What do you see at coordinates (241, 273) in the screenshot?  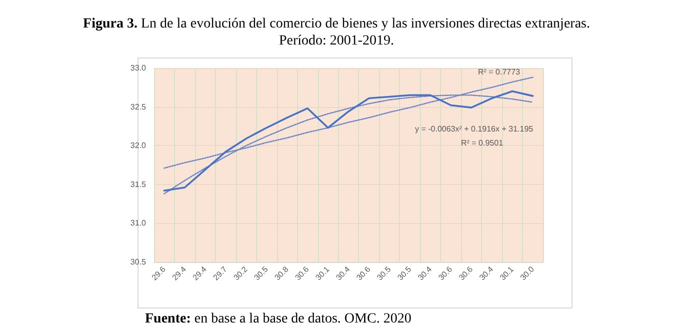 I see `x-tick-label: 30.2` at bounding box center [241, 273].